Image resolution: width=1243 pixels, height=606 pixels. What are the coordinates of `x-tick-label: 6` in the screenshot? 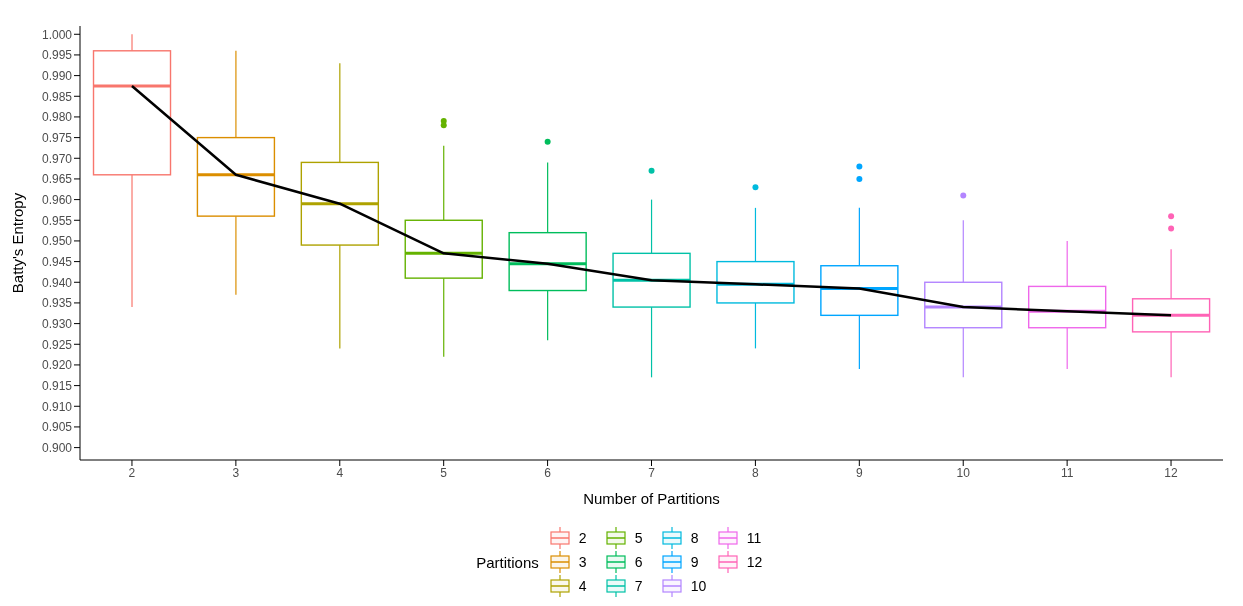 It's located at (548, 472).